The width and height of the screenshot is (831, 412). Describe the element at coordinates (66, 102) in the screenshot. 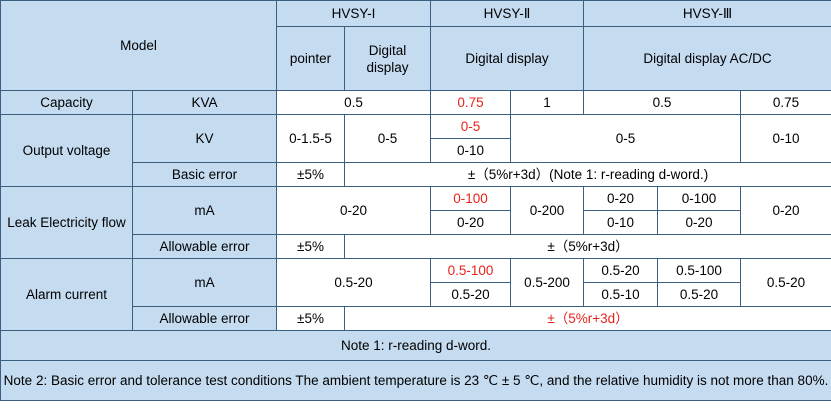

I see `capacity-label: Capacity` at that location.